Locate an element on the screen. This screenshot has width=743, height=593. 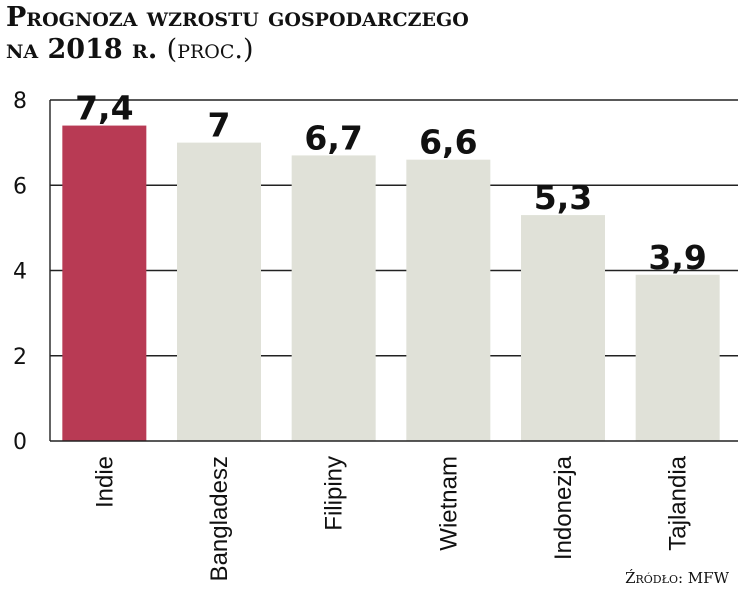
value-label: 5,3 is located at coordinates (563, 197).